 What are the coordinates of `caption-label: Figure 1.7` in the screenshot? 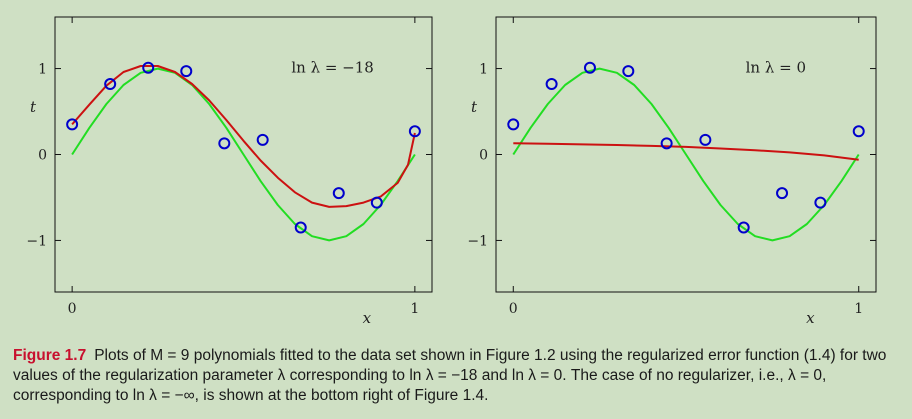 It's located at (50, 355).